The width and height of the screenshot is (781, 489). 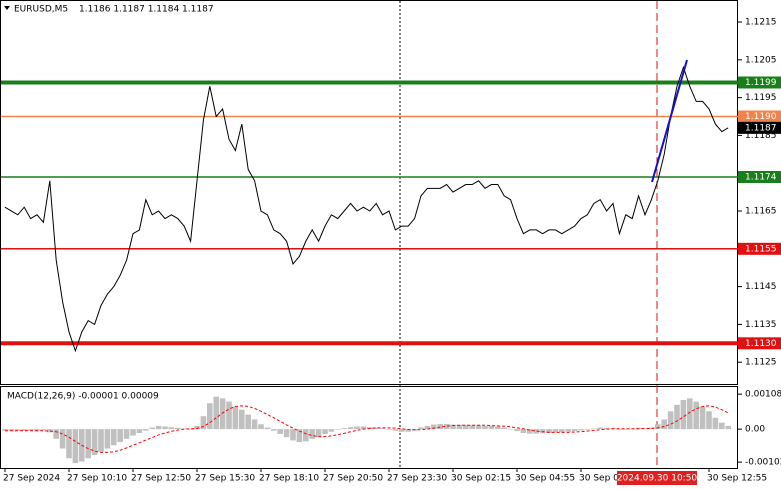 I want to click on x-tick-label: 27 Sep 18:10, so click(x=289, y=479).